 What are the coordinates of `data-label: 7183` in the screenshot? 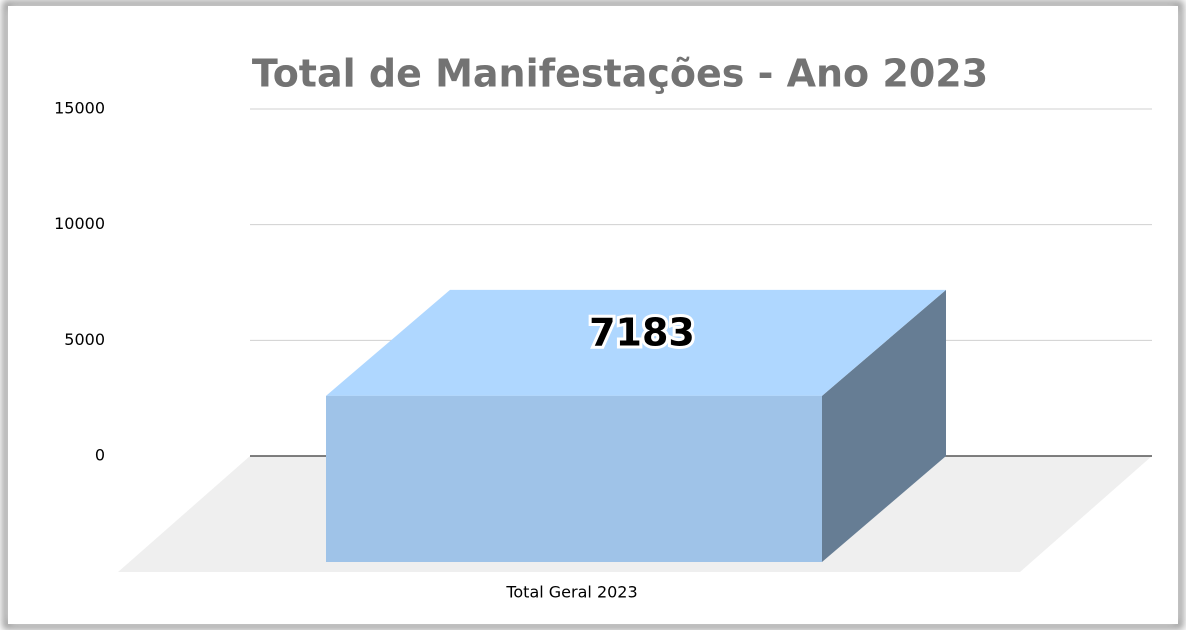 It's located at (642, 332).